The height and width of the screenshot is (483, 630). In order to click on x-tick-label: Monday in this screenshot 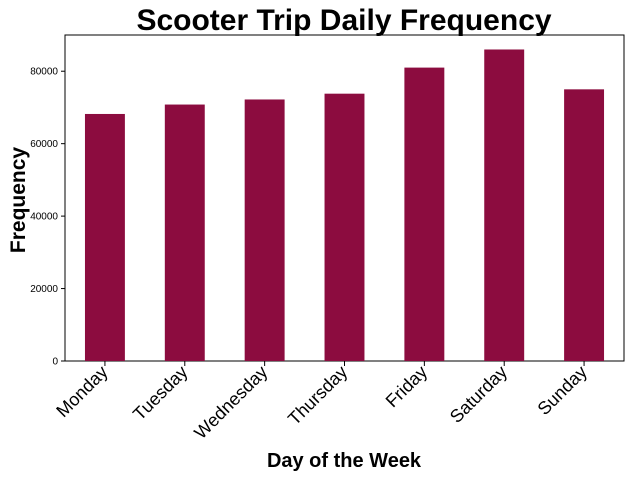, I will do `click(81, 391)`.